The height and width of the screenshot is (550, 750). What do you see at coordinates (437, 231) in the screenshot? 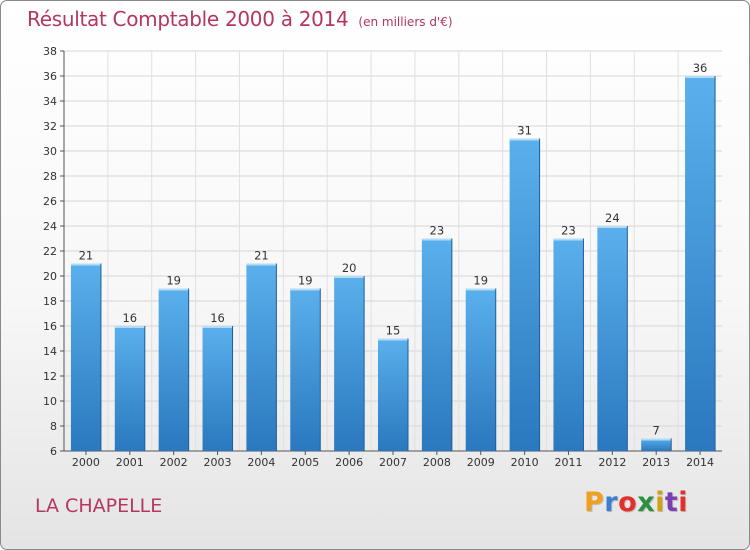
I see `data-label-2008: 23` at bounding box center [437, 231].